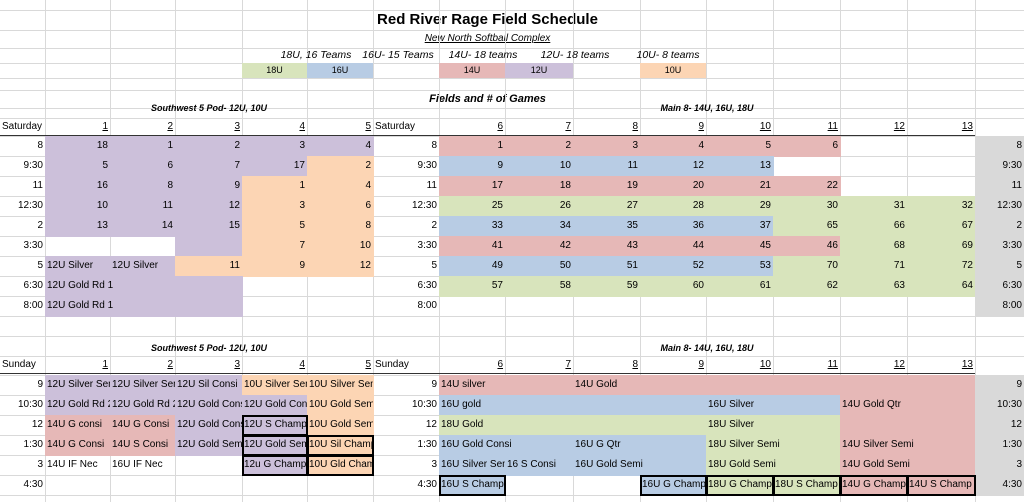 The image size is (1024, 502). Describe the element at coordinates (967, 265) in the screenshot. I see `cell-text: 72` at that location.